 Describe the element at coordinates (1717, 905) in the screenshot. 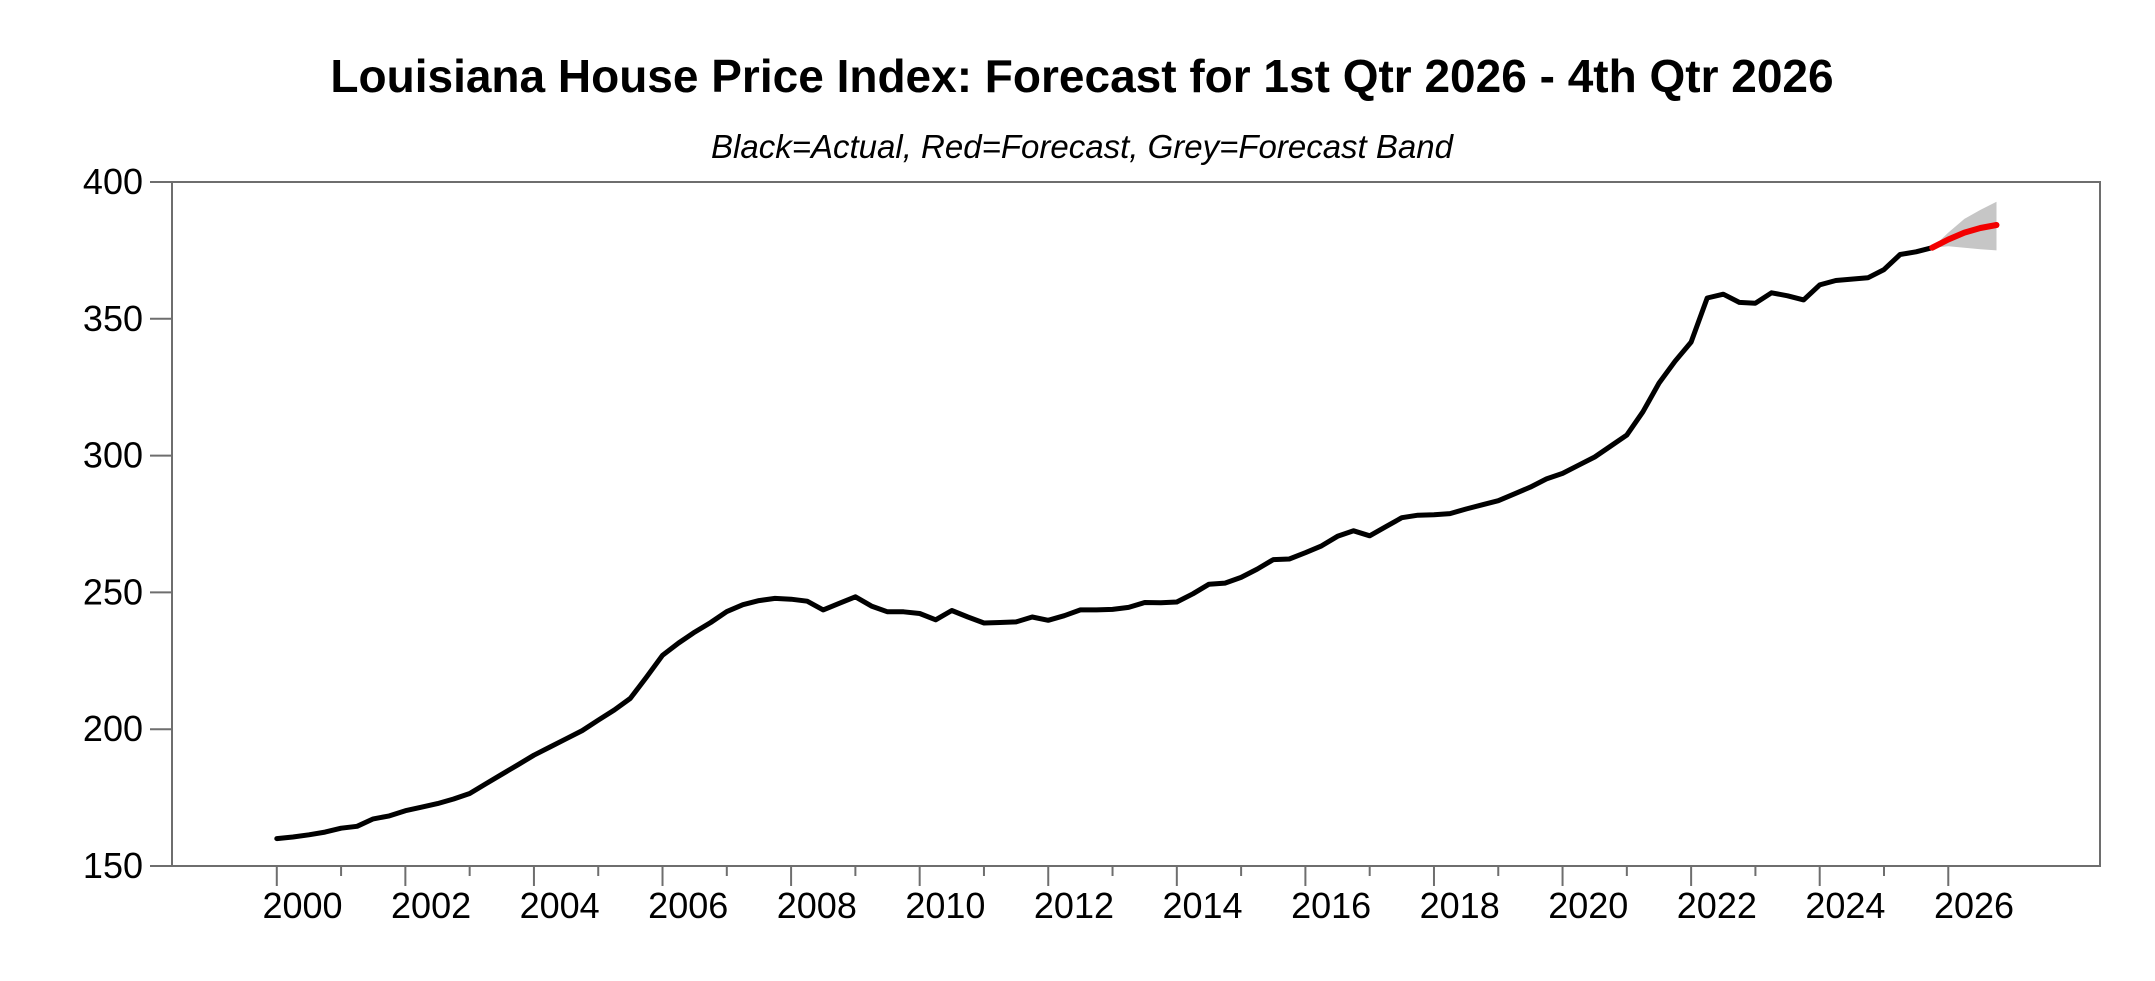

I see `x-axis-tick-label: 2022` at that location.